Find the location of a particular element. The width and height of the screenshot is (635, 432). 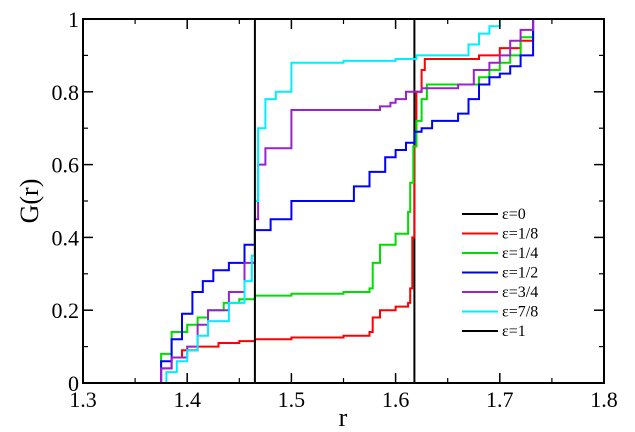

legend-label-0: ε=0 is located at coordinates (514, 214).